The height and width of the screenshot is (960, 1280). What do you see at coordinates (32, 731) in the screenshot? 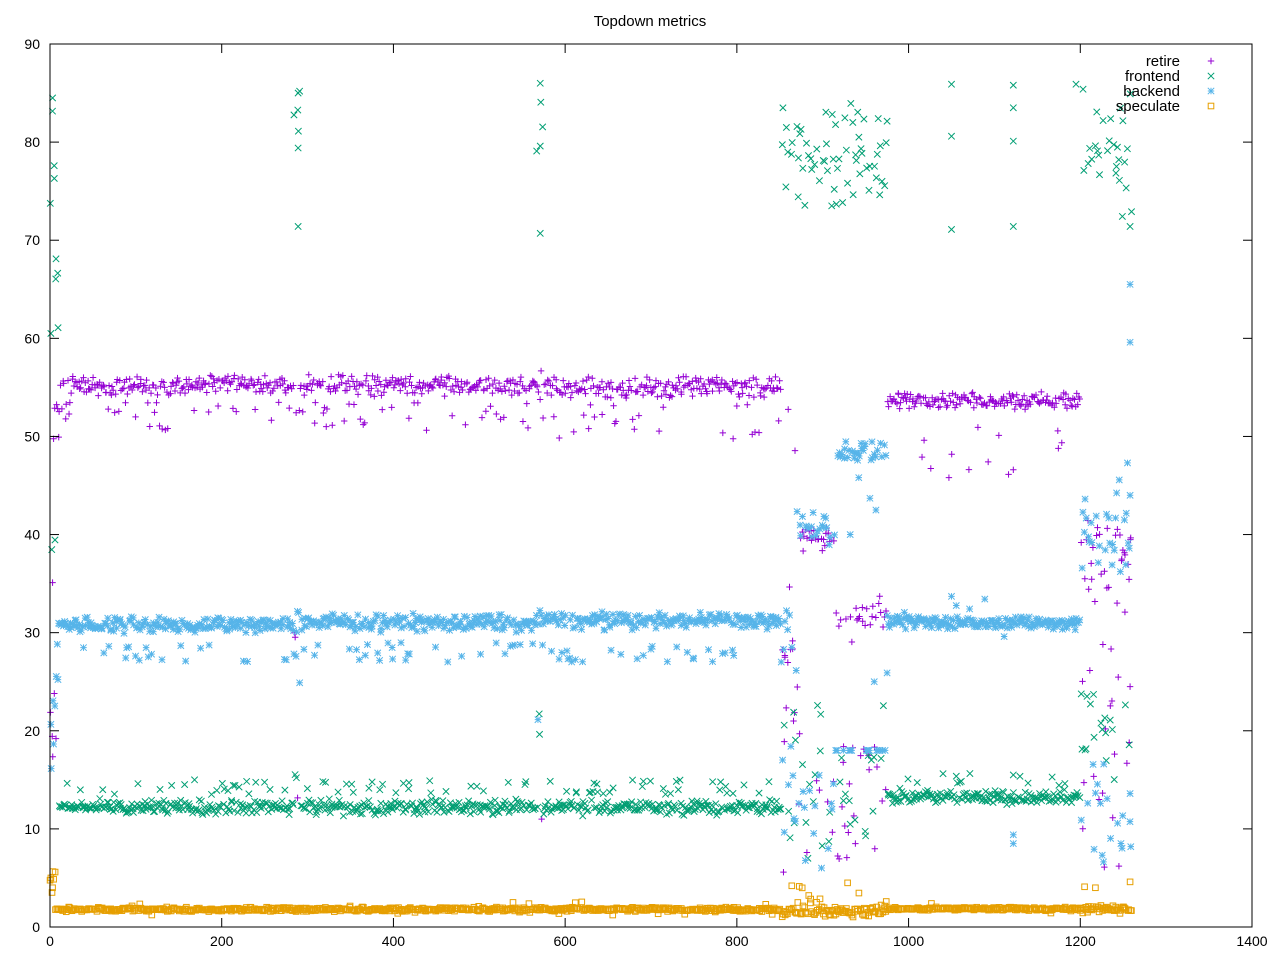
I see `y-tick-label: 20` at bounding box center [32, 731].